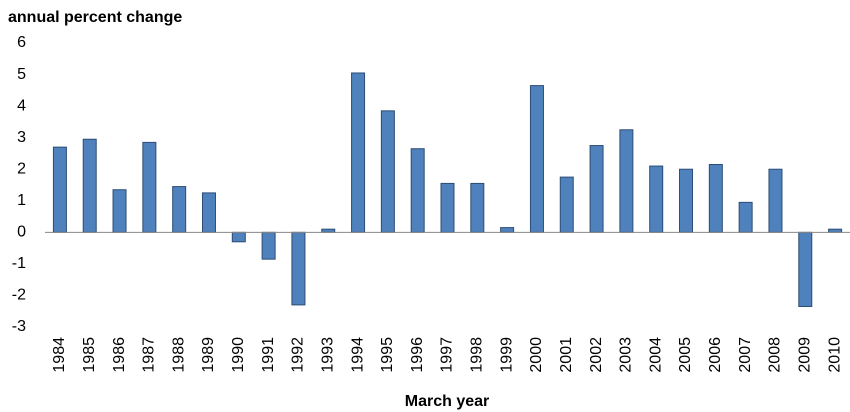 The image size is (850, 412). Describe the element at coordinates (596, 355) in the screenshot. I see `x-tick-label: 2002` at that location.